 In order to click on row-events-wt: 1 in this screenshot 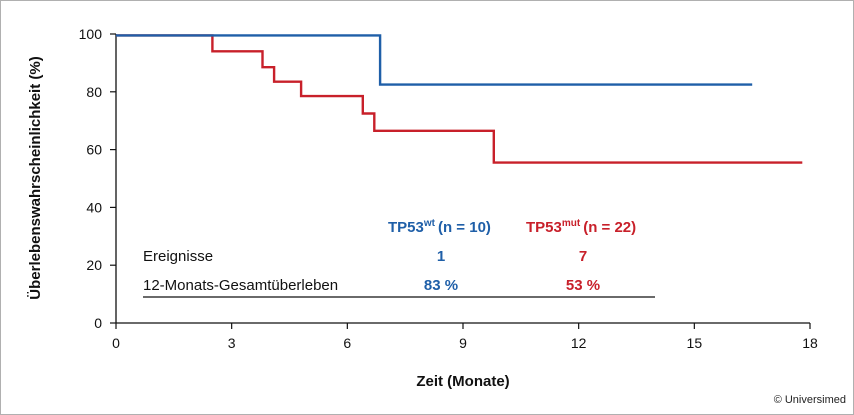, I will do `click(441, 256)`.